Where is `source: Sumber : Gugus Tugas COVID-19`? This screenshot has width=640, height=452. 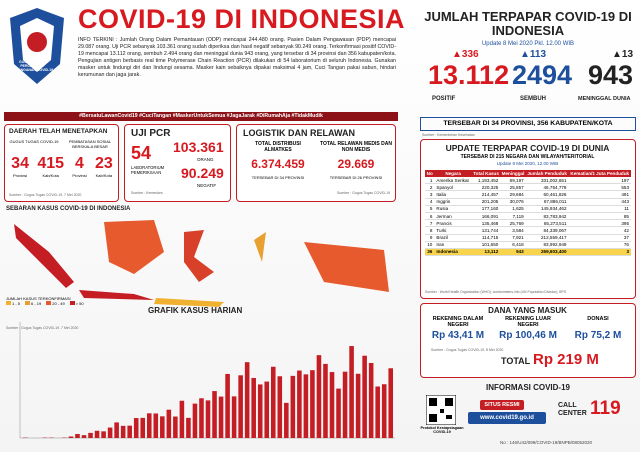 source: Sumber : Gugus Tugas COVID-19 is located at coordinates (364, 193).